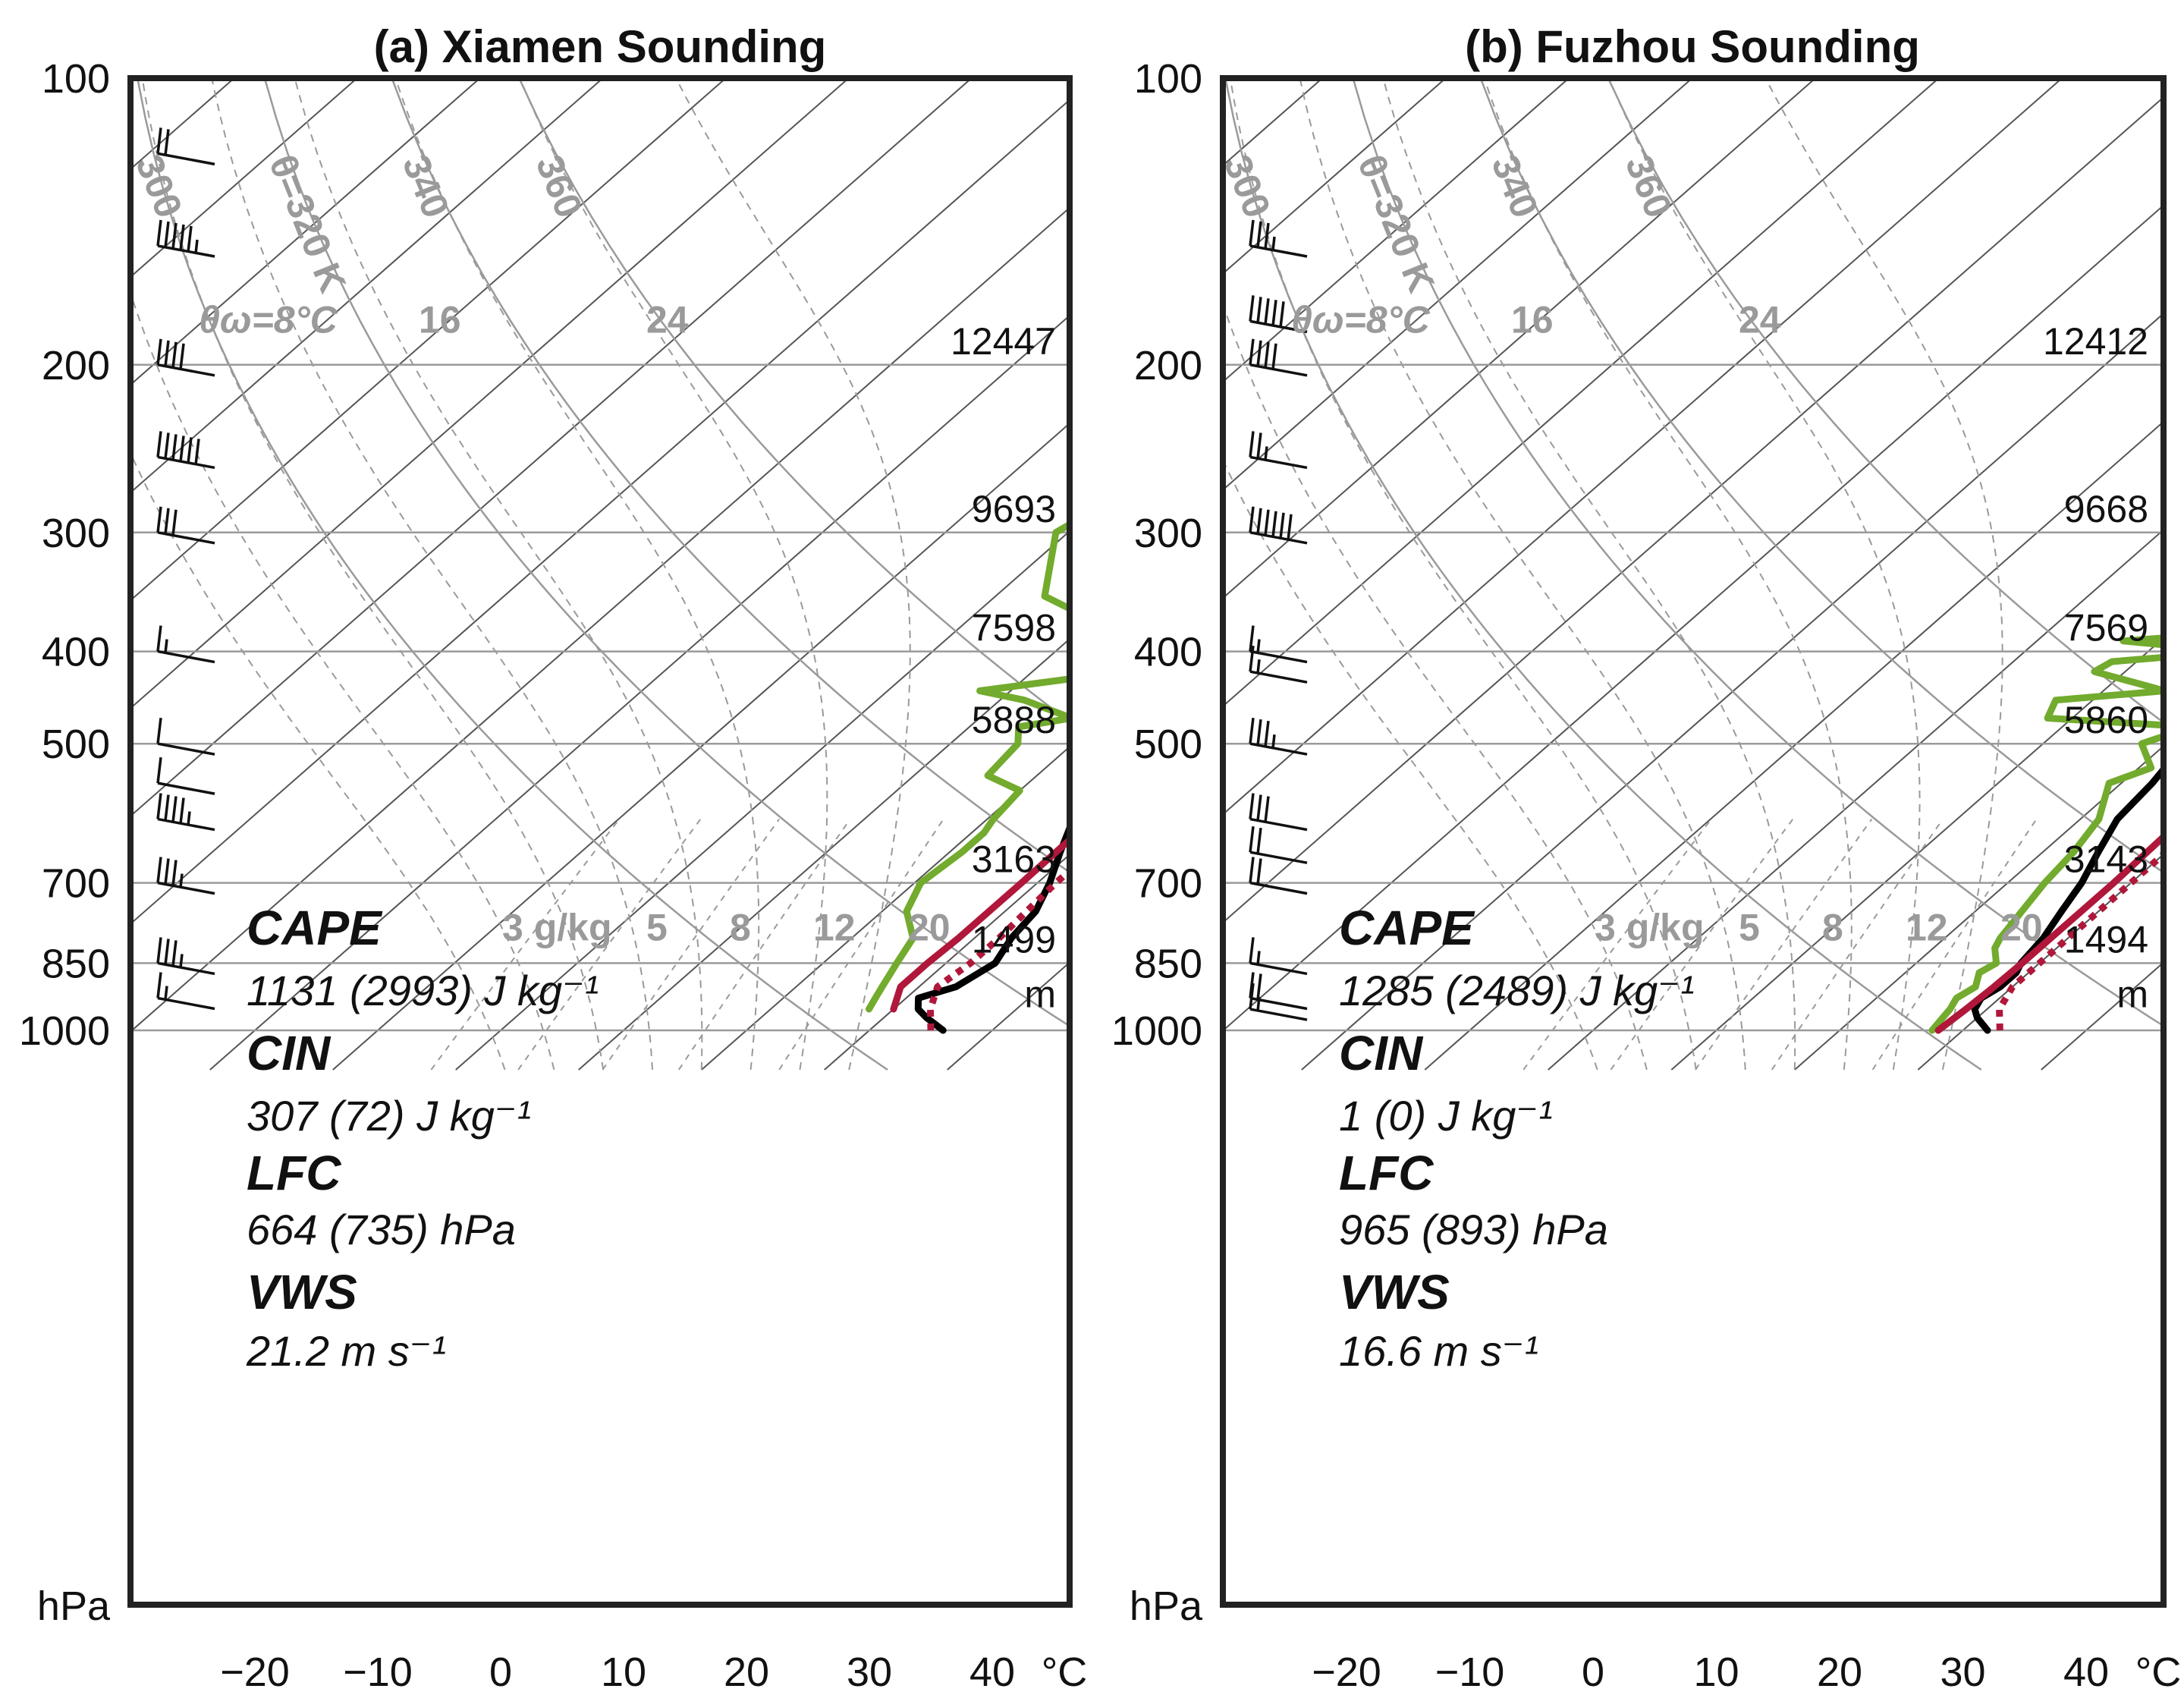 The image size is (2184, 1695). What do you see at coordinates (2095, 341) in the screenshot?
I see `height-label: 12412` at bounding box center [2095, 341].